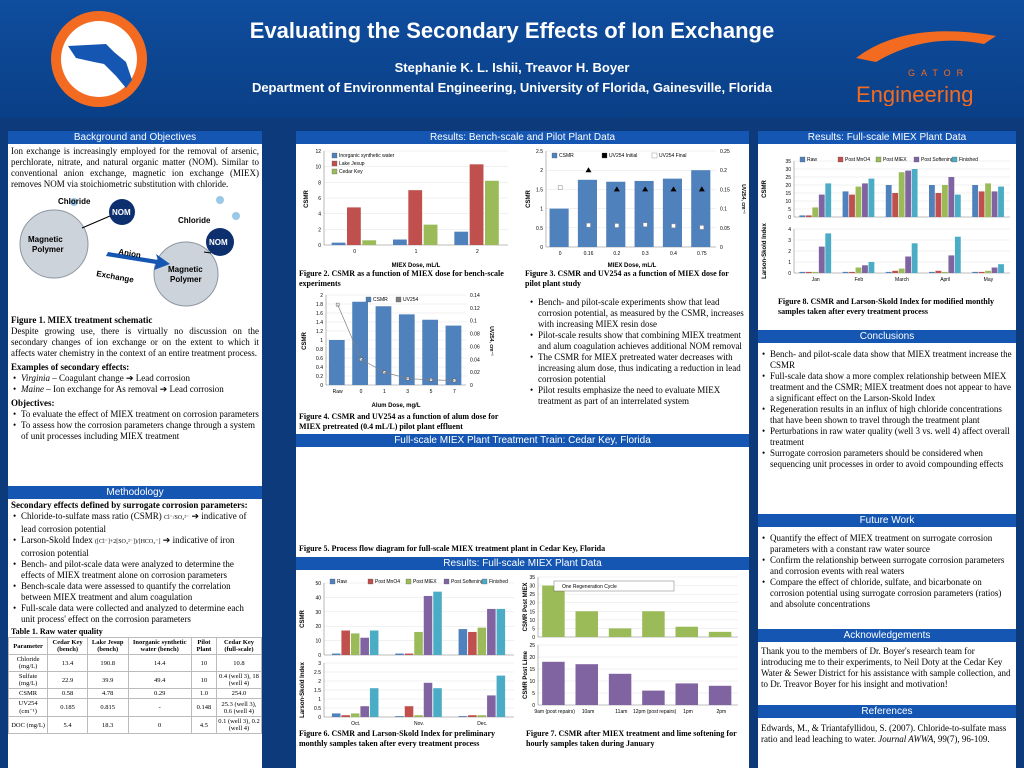  I want to click on table-cell: 4.5, so click(203, 725).